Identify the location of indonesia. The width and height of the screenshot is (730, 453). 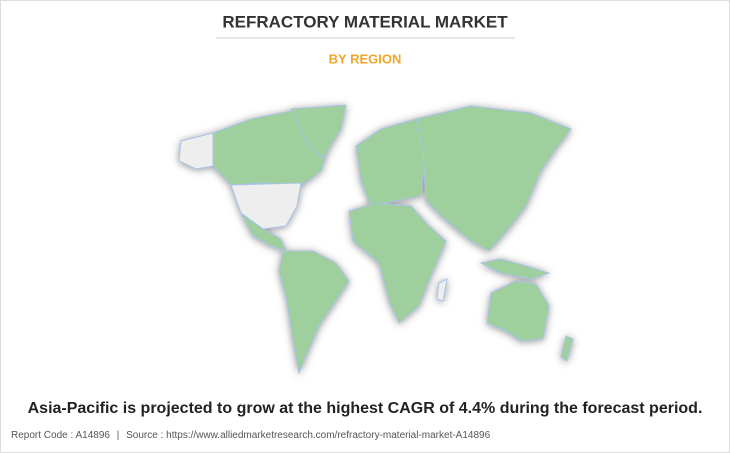
(515, 269).